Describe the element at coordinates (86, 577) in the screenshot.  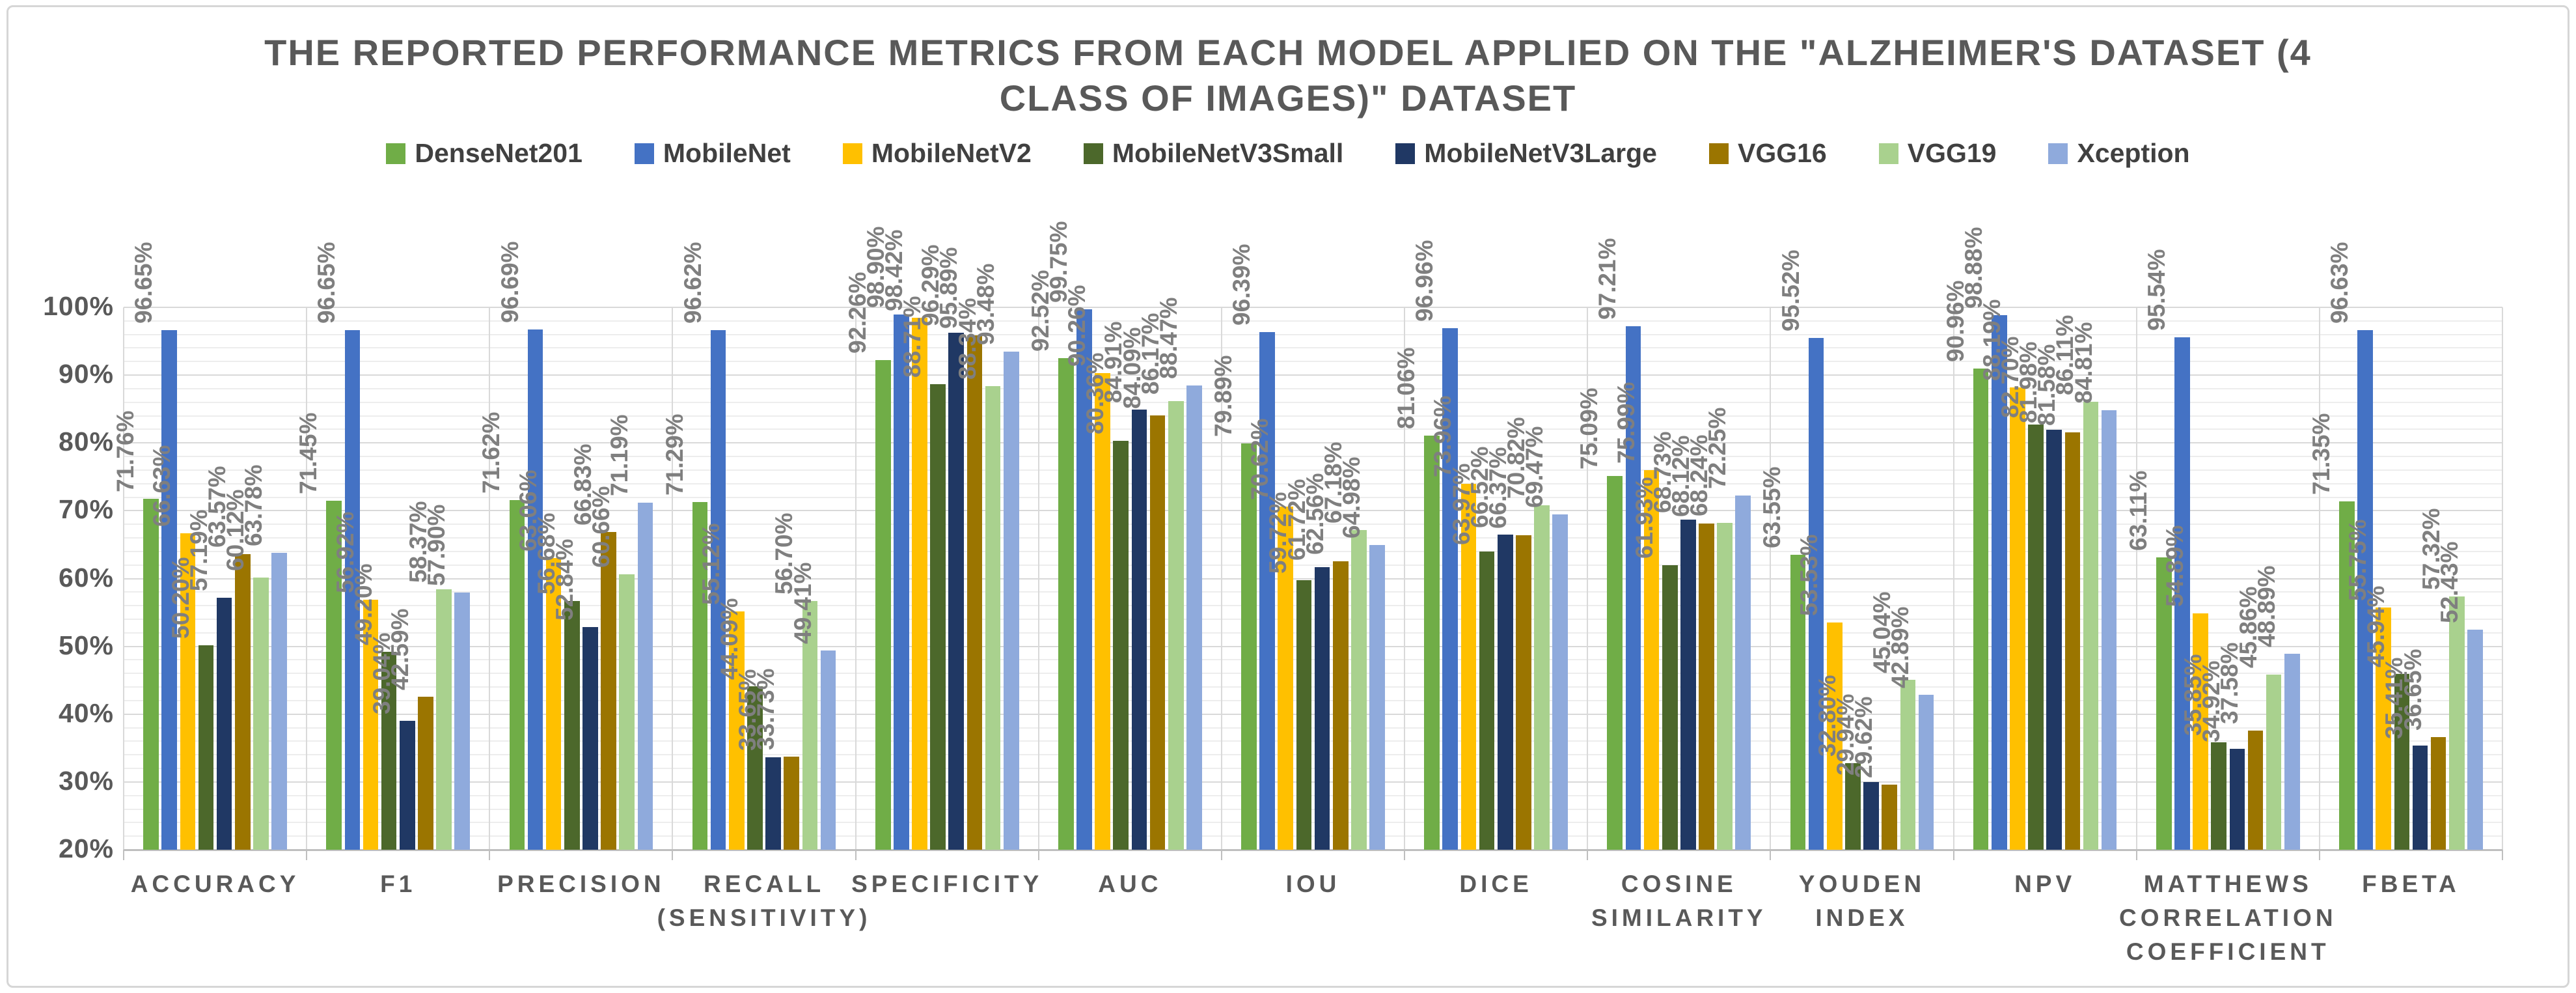
I see `y-tick-label: 60%` at that location.